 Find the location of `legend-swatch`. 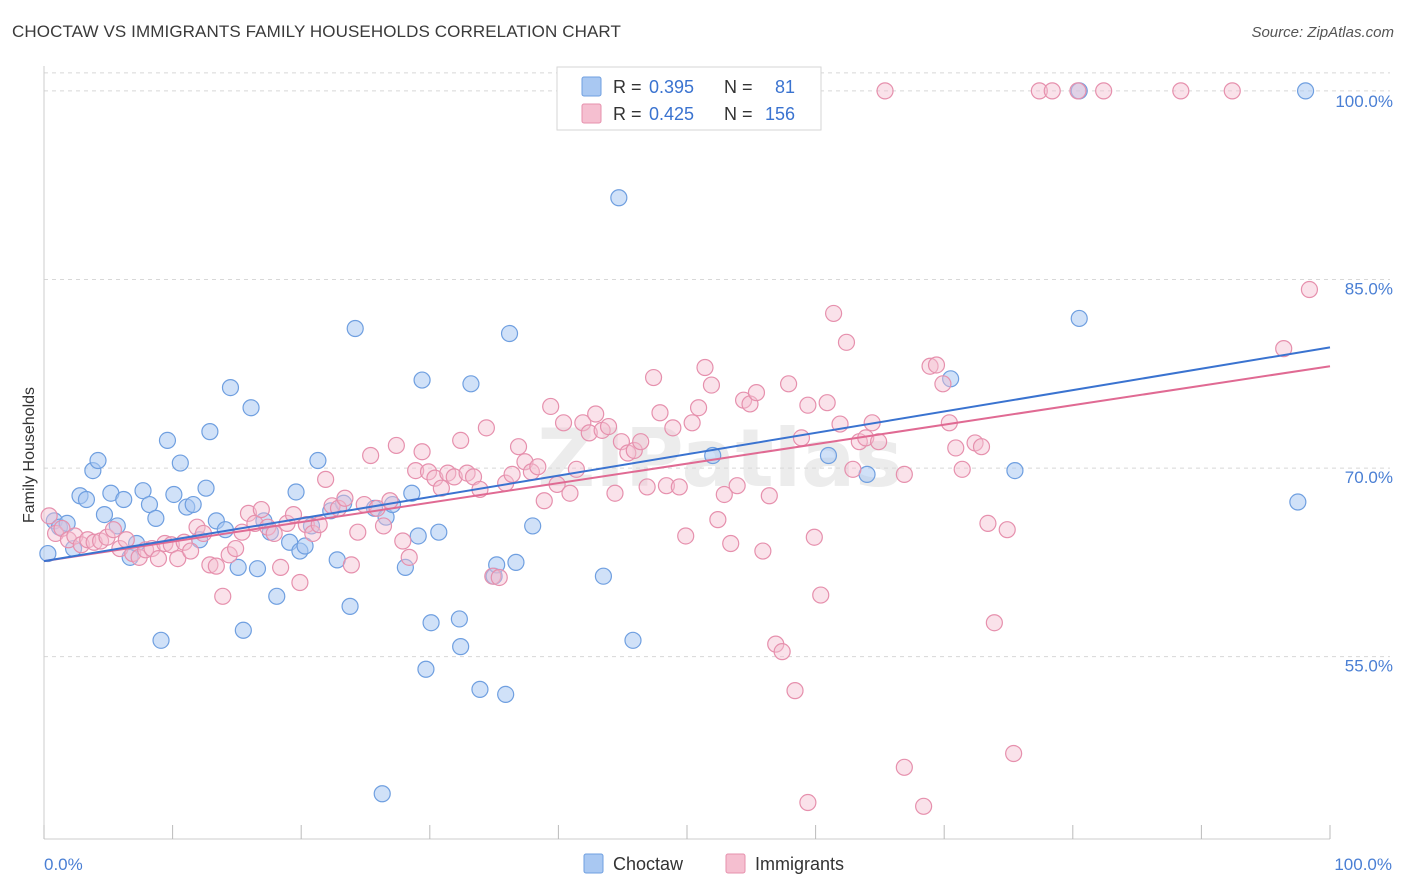

legend-swatch is located at coordinates (591, 86).